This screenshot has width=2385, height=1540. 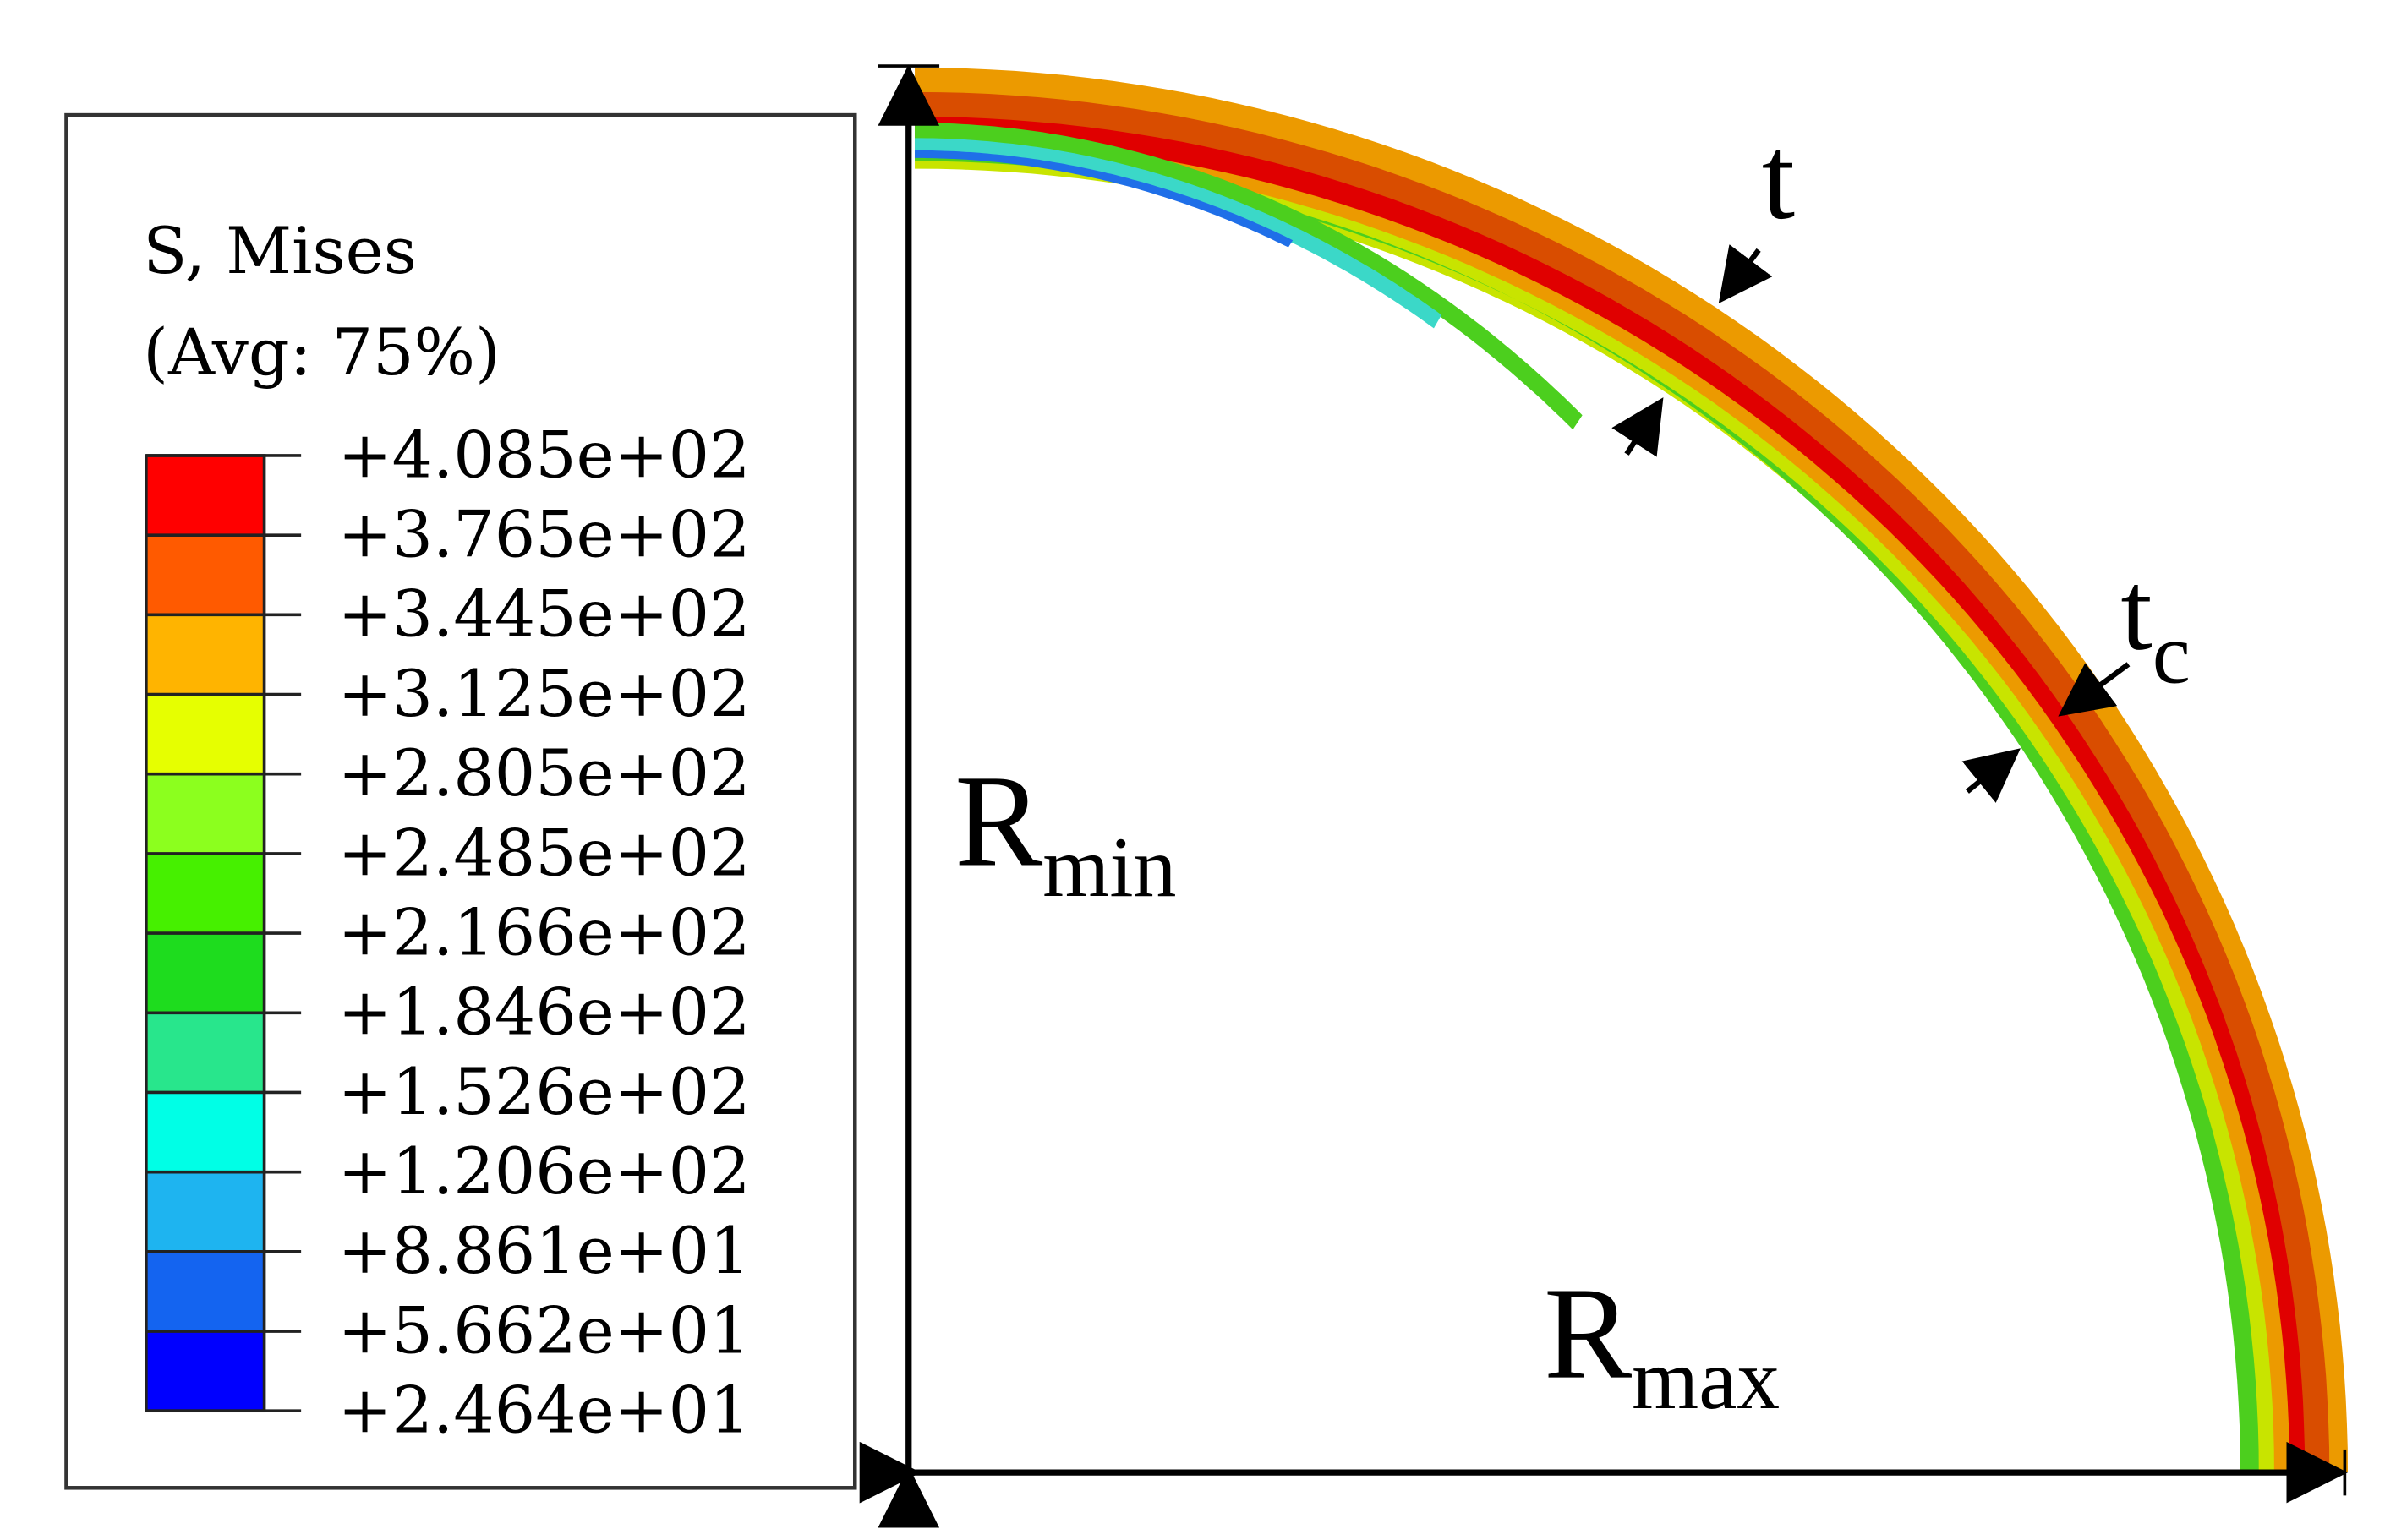 I want to click on rmax-label: Rmax, so click(x=1662, y=1343).